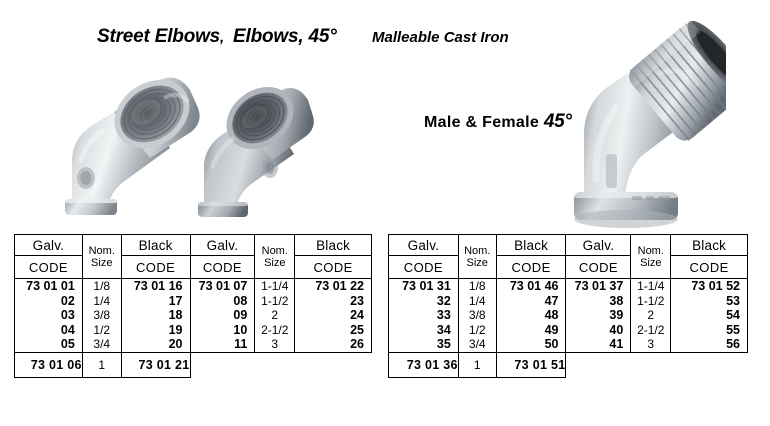 The image size is (770, 426). I want to click on male-female-angle: 45°, so click(557, 121).